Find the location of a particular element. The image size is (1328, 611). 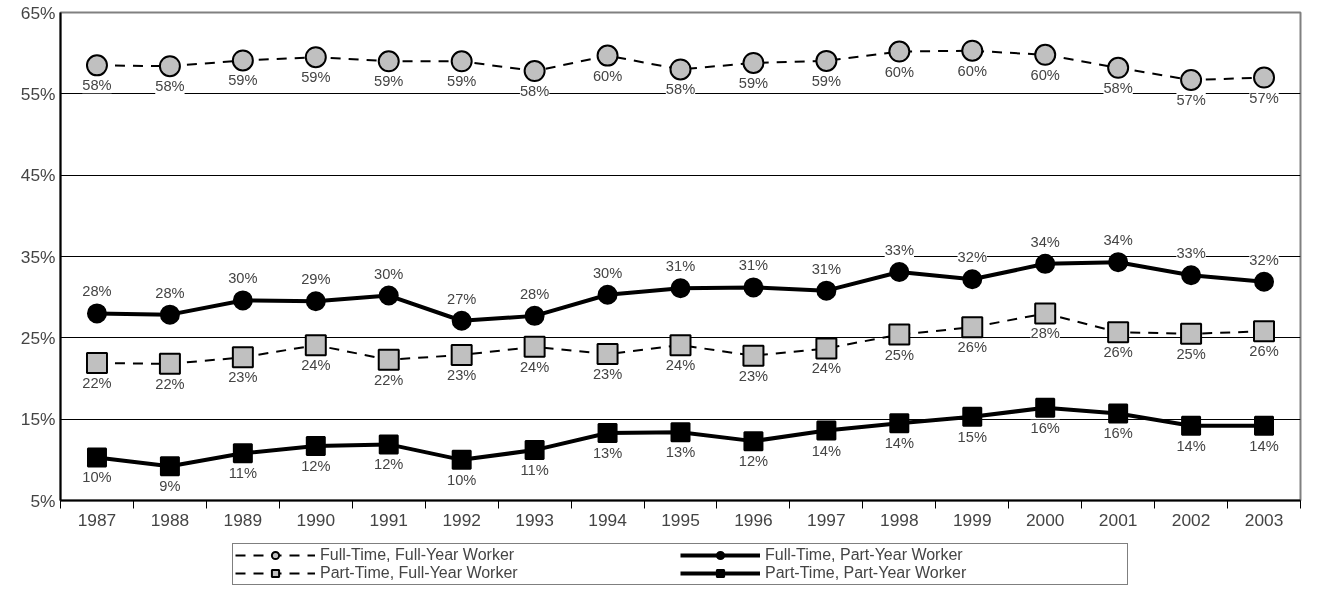

x-tick-label: 1992 is located at coordinates (461, 519).